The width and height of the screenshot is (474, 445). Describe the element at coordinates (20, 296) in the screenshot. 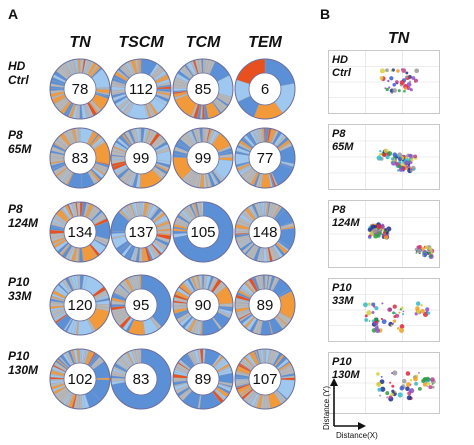

I see `row-label-line2: 33M` at that location.